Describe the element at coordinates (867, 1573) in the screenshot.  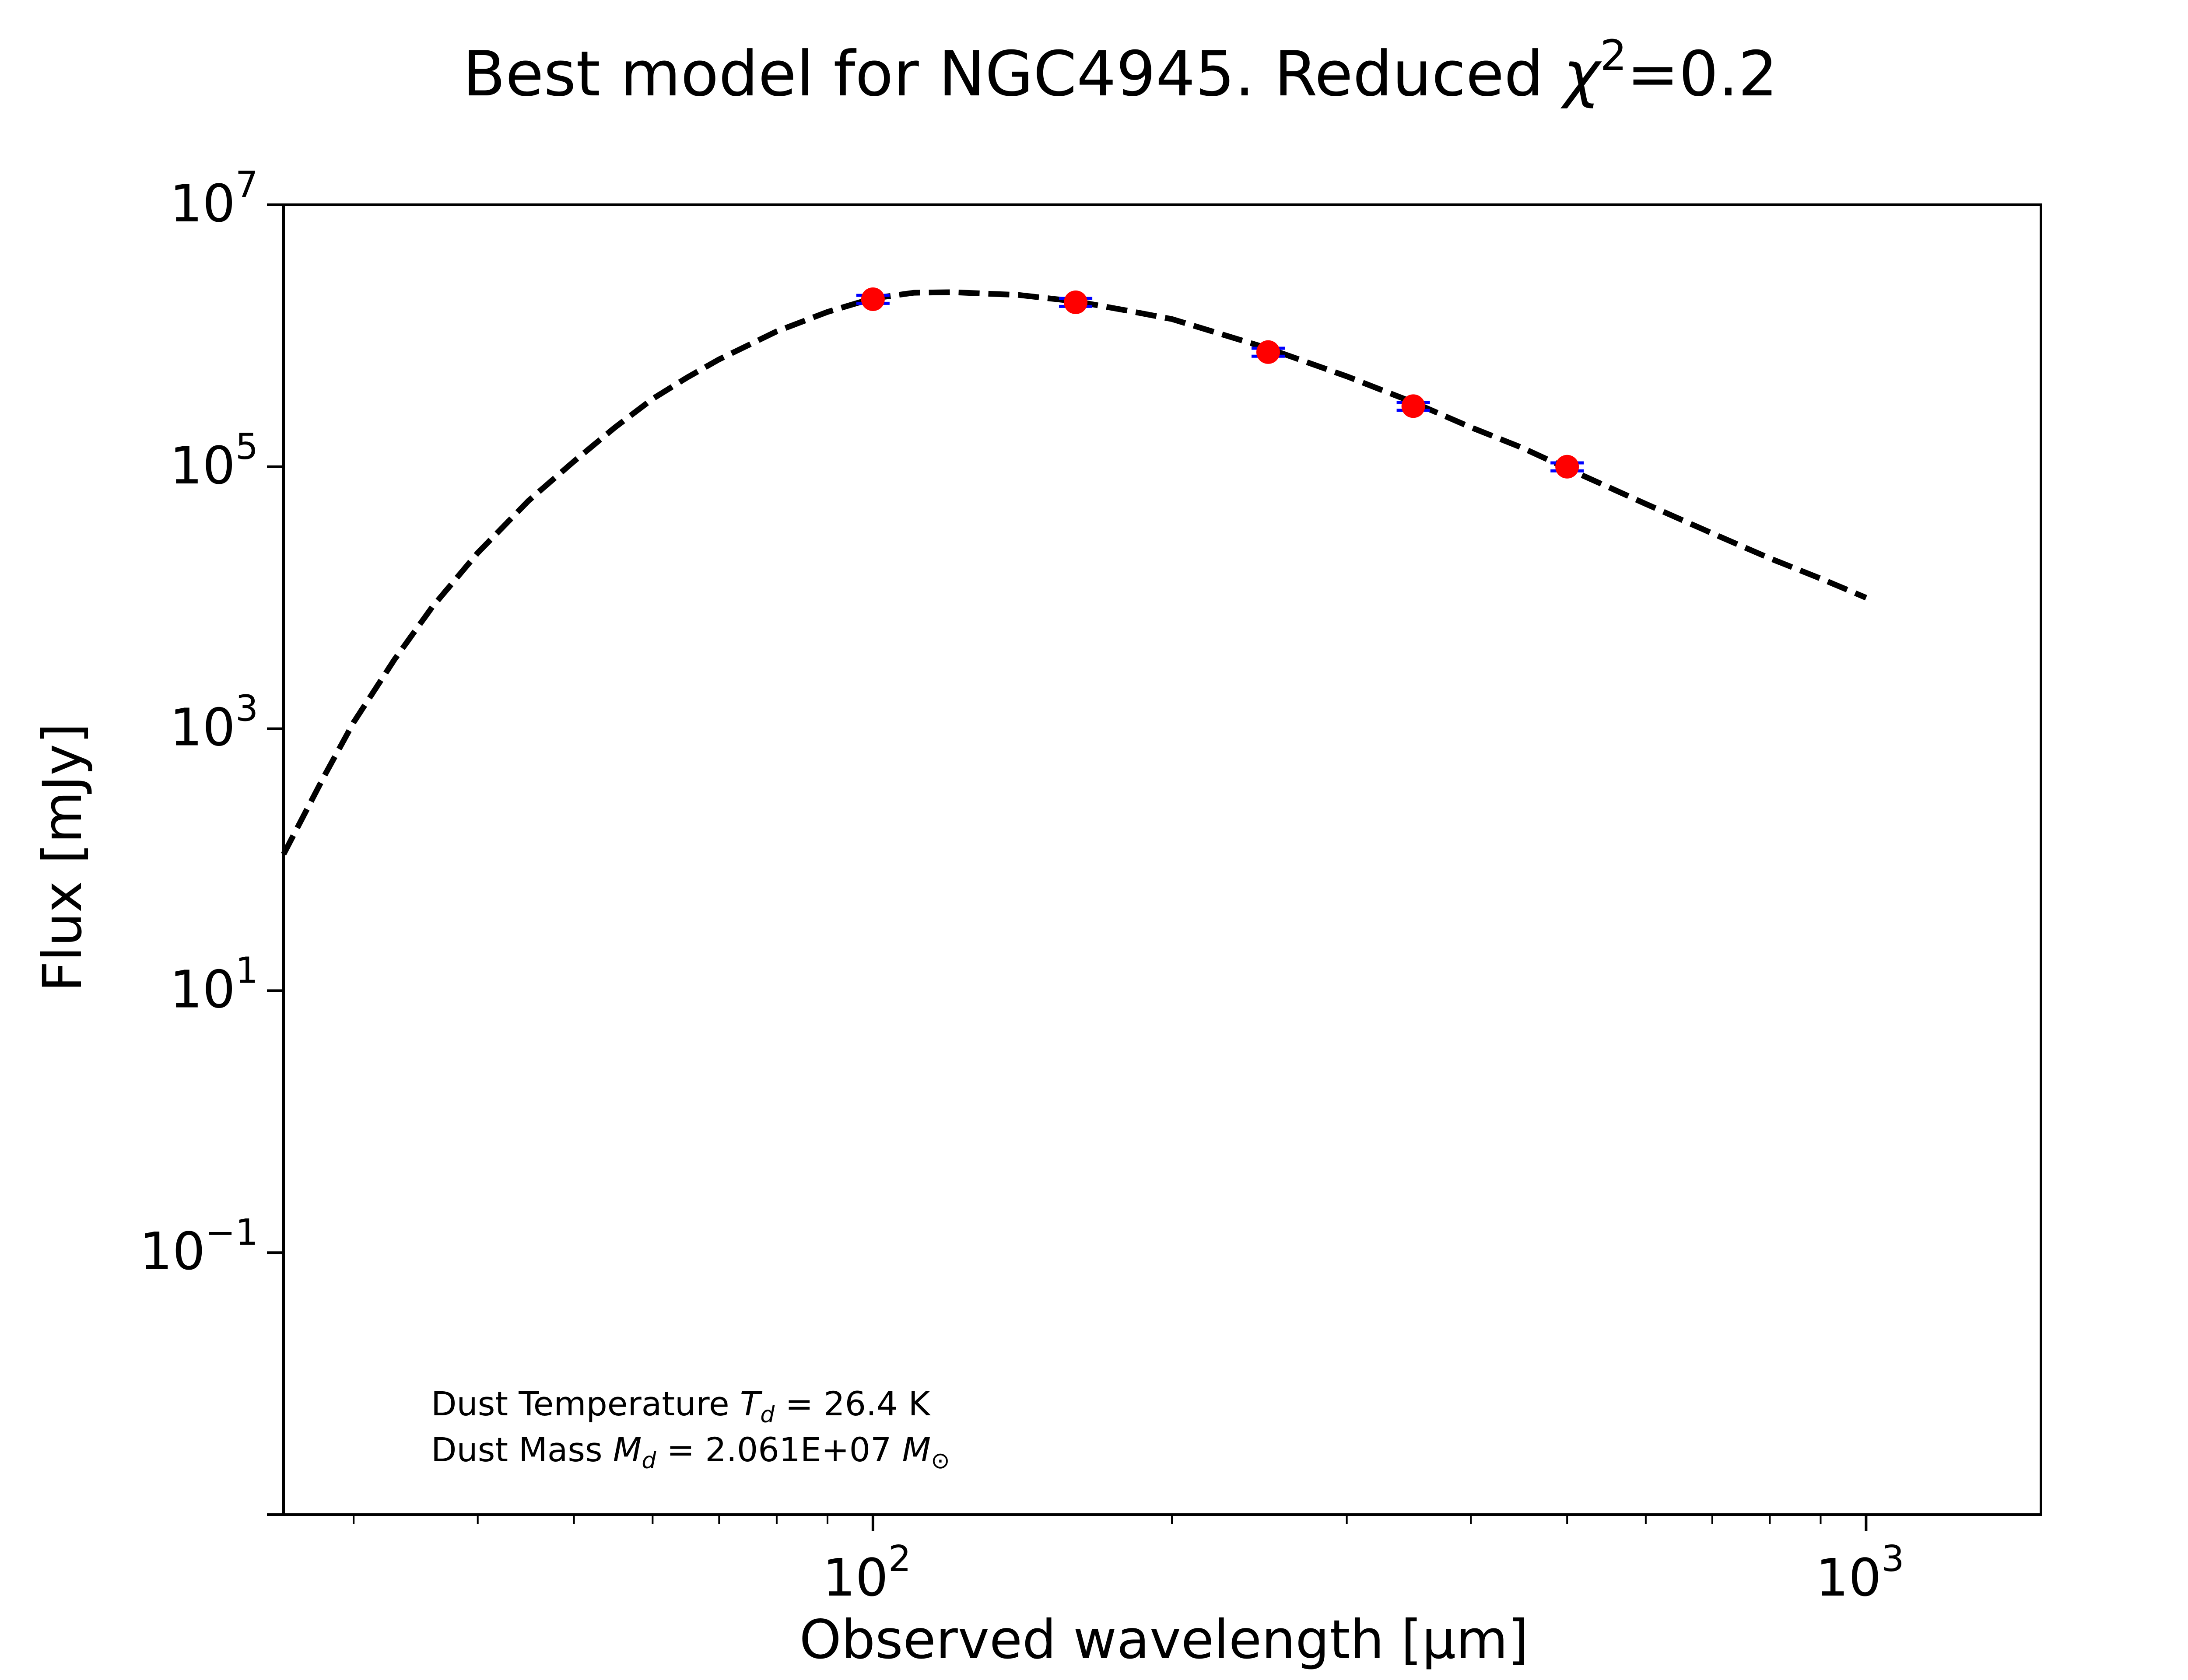
I see `x-tick-label: 10²` at that location.